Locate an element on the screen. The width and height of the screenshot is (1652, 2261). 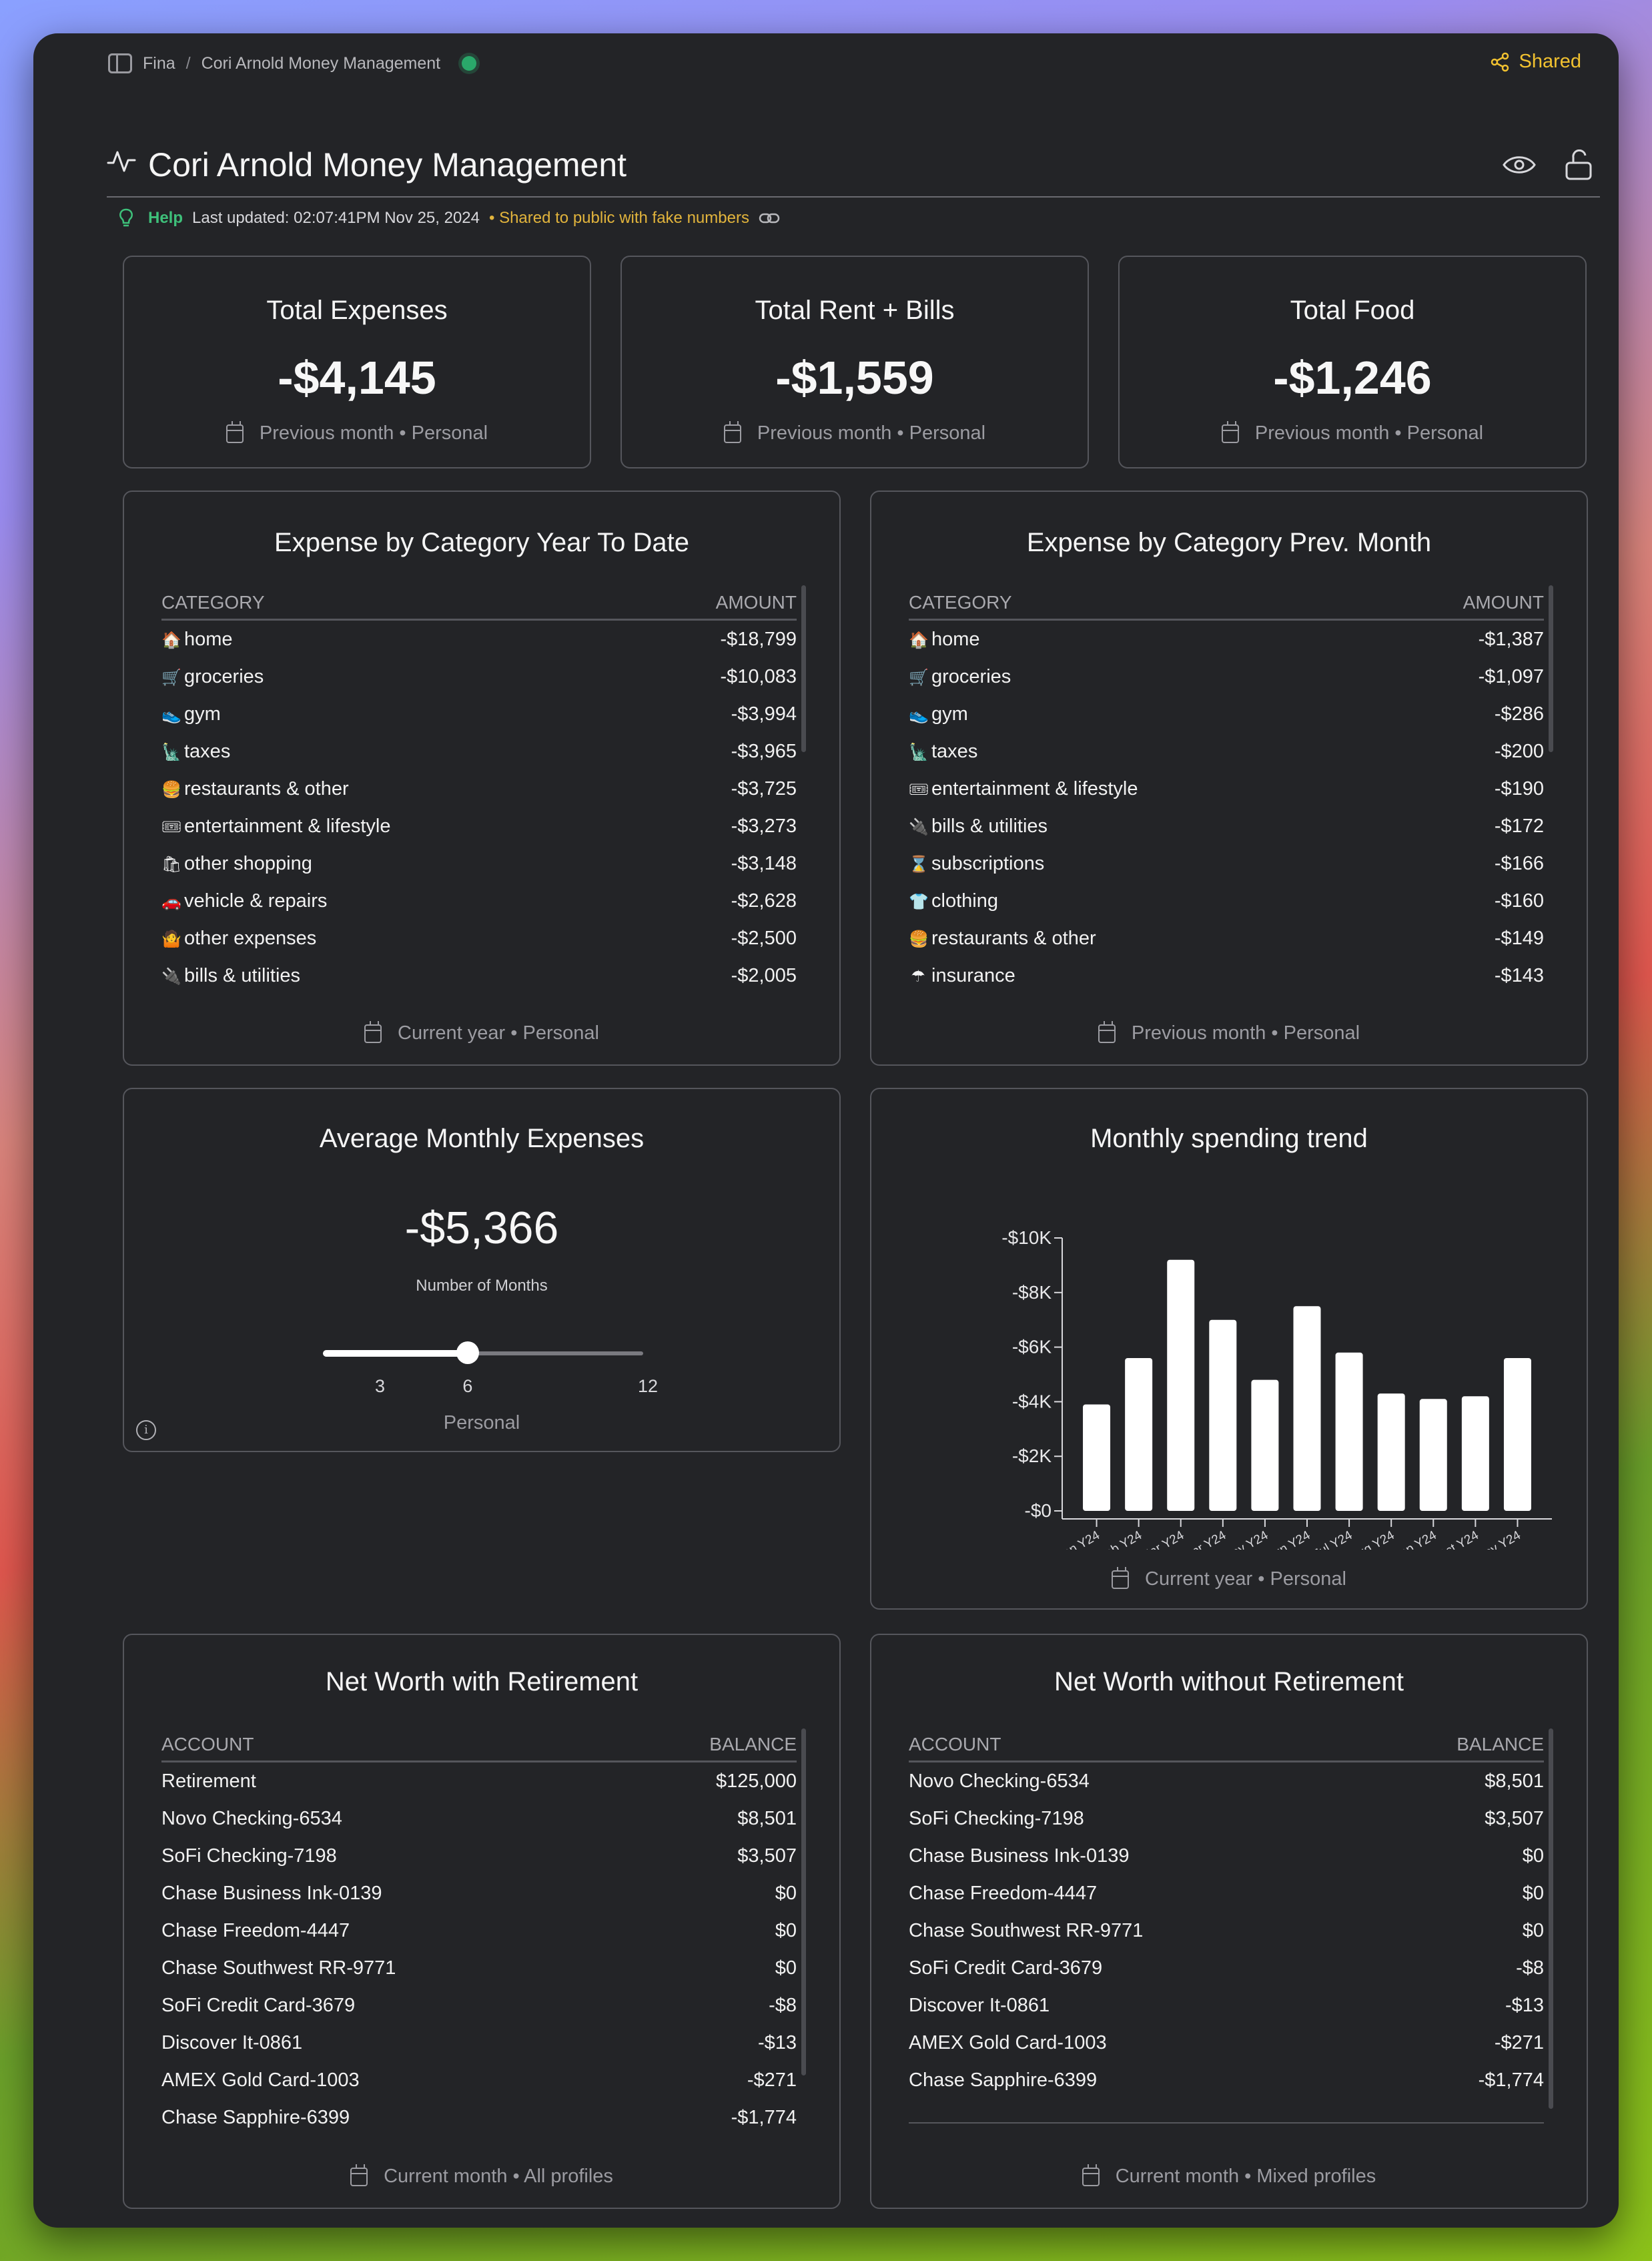
table-row: 🗽 taxes -$200 is located at coordinates (1226, 751).